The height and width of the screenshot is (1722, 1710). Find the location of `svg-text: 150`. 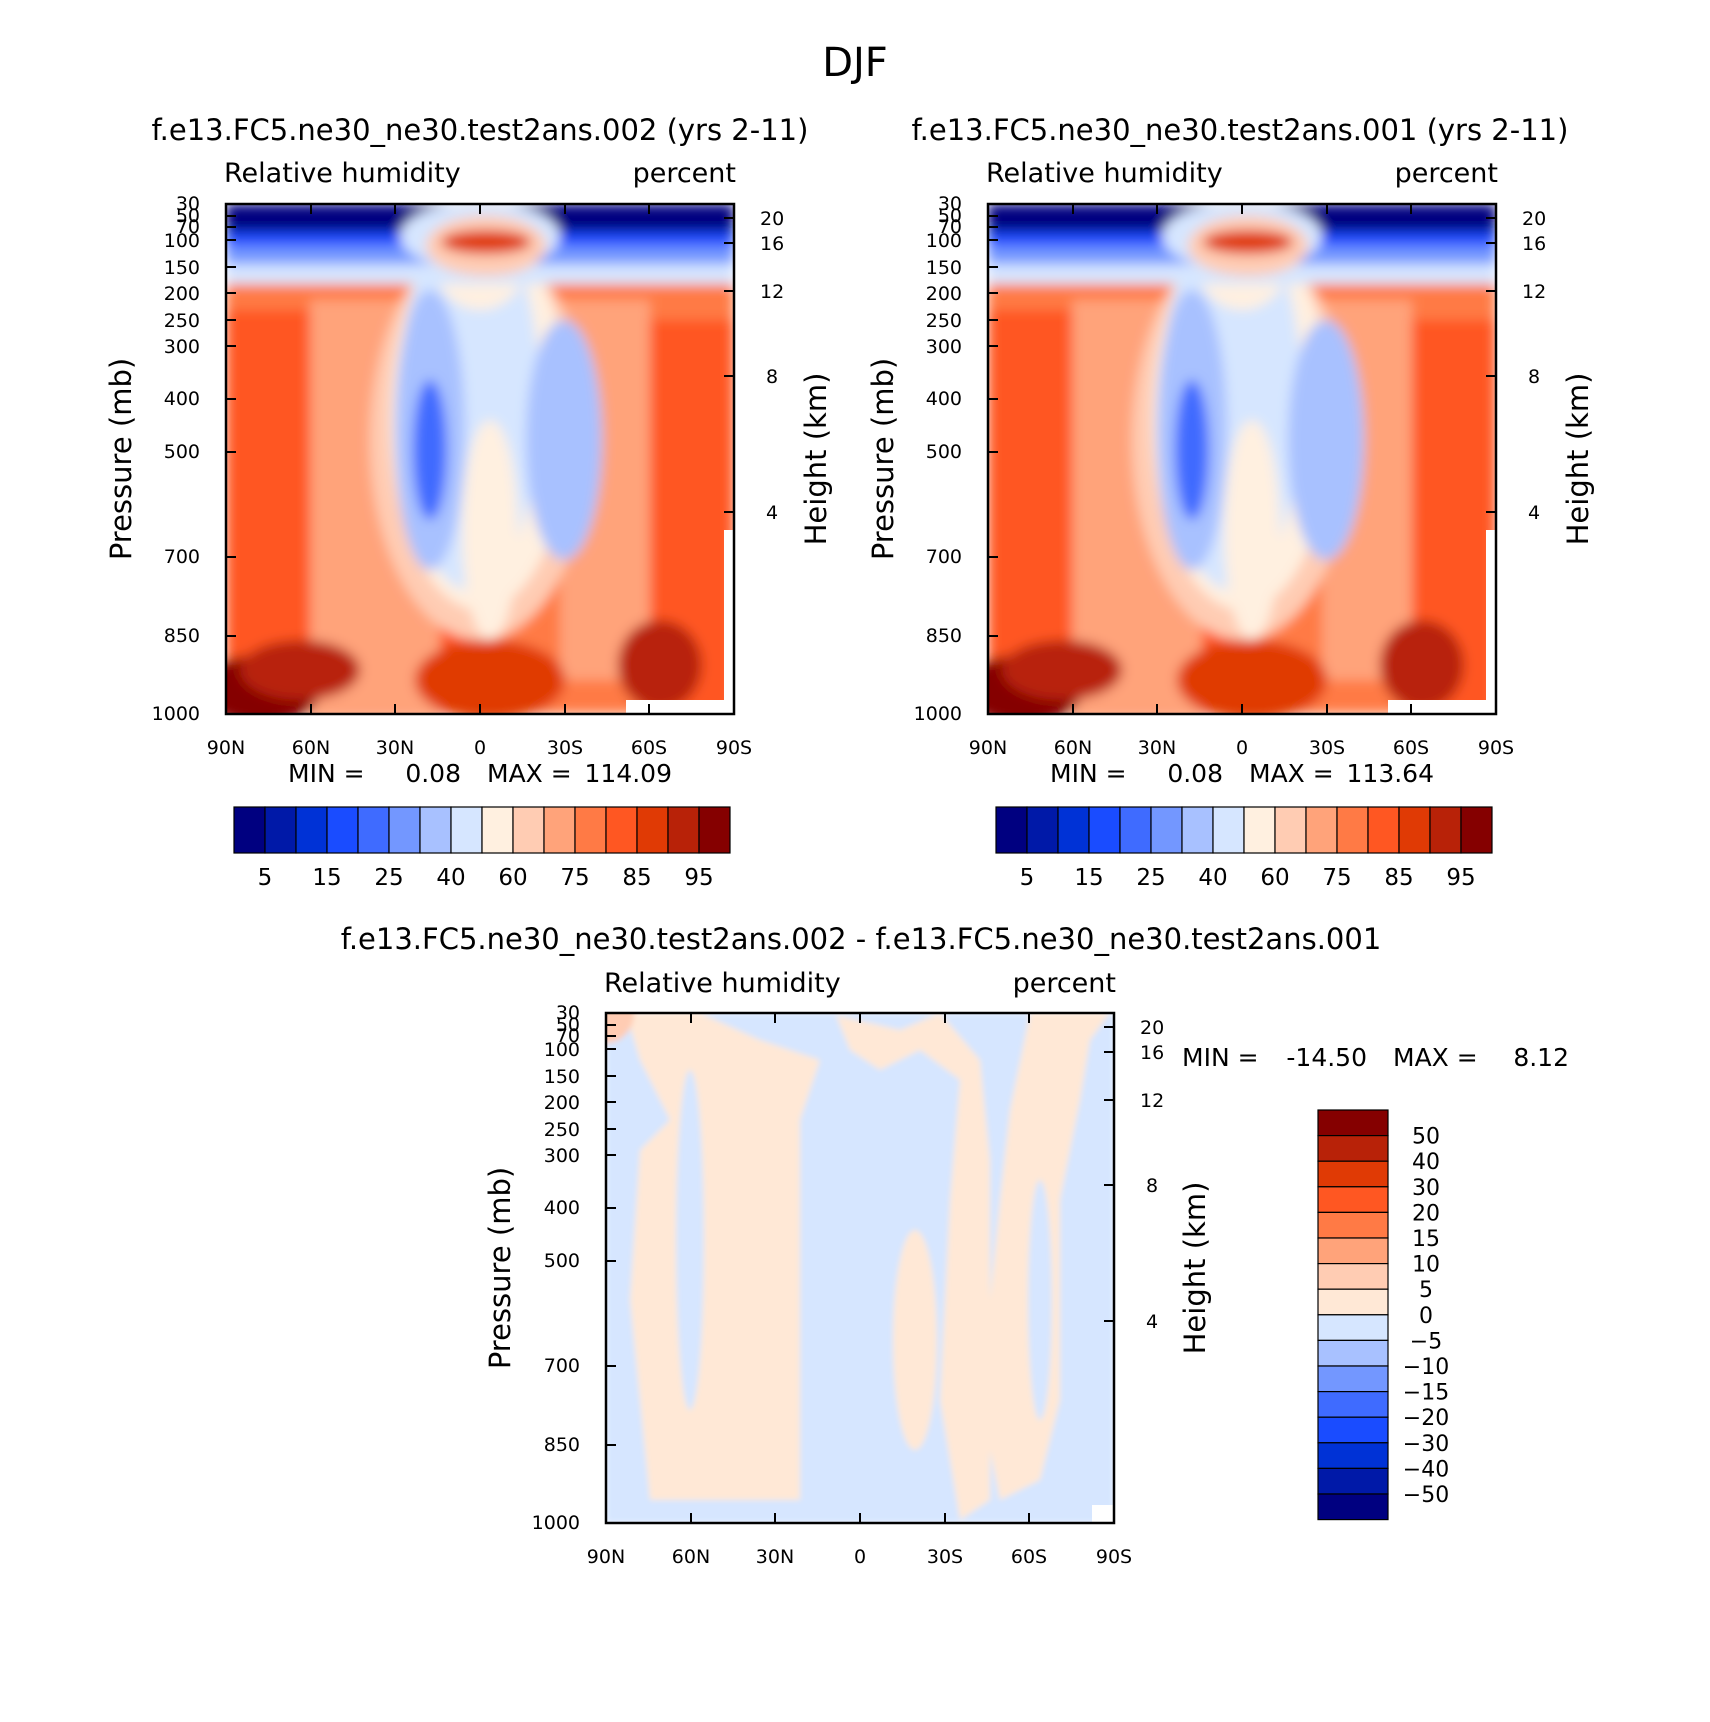

svg-text: 150 is located at coordinates (562, 1077).